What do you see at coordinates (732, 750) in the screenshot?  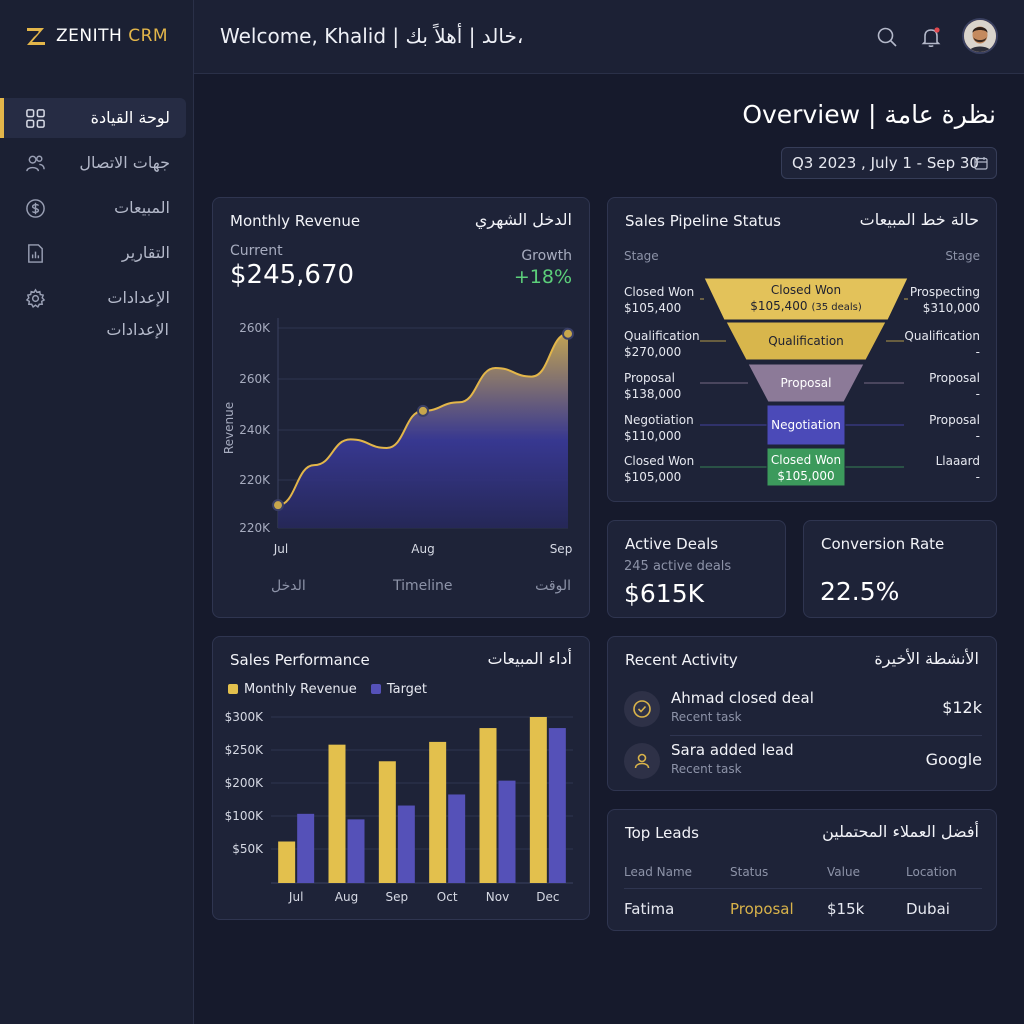 I see `activity-name: Sara added lead` at bounding box center [732, 750].